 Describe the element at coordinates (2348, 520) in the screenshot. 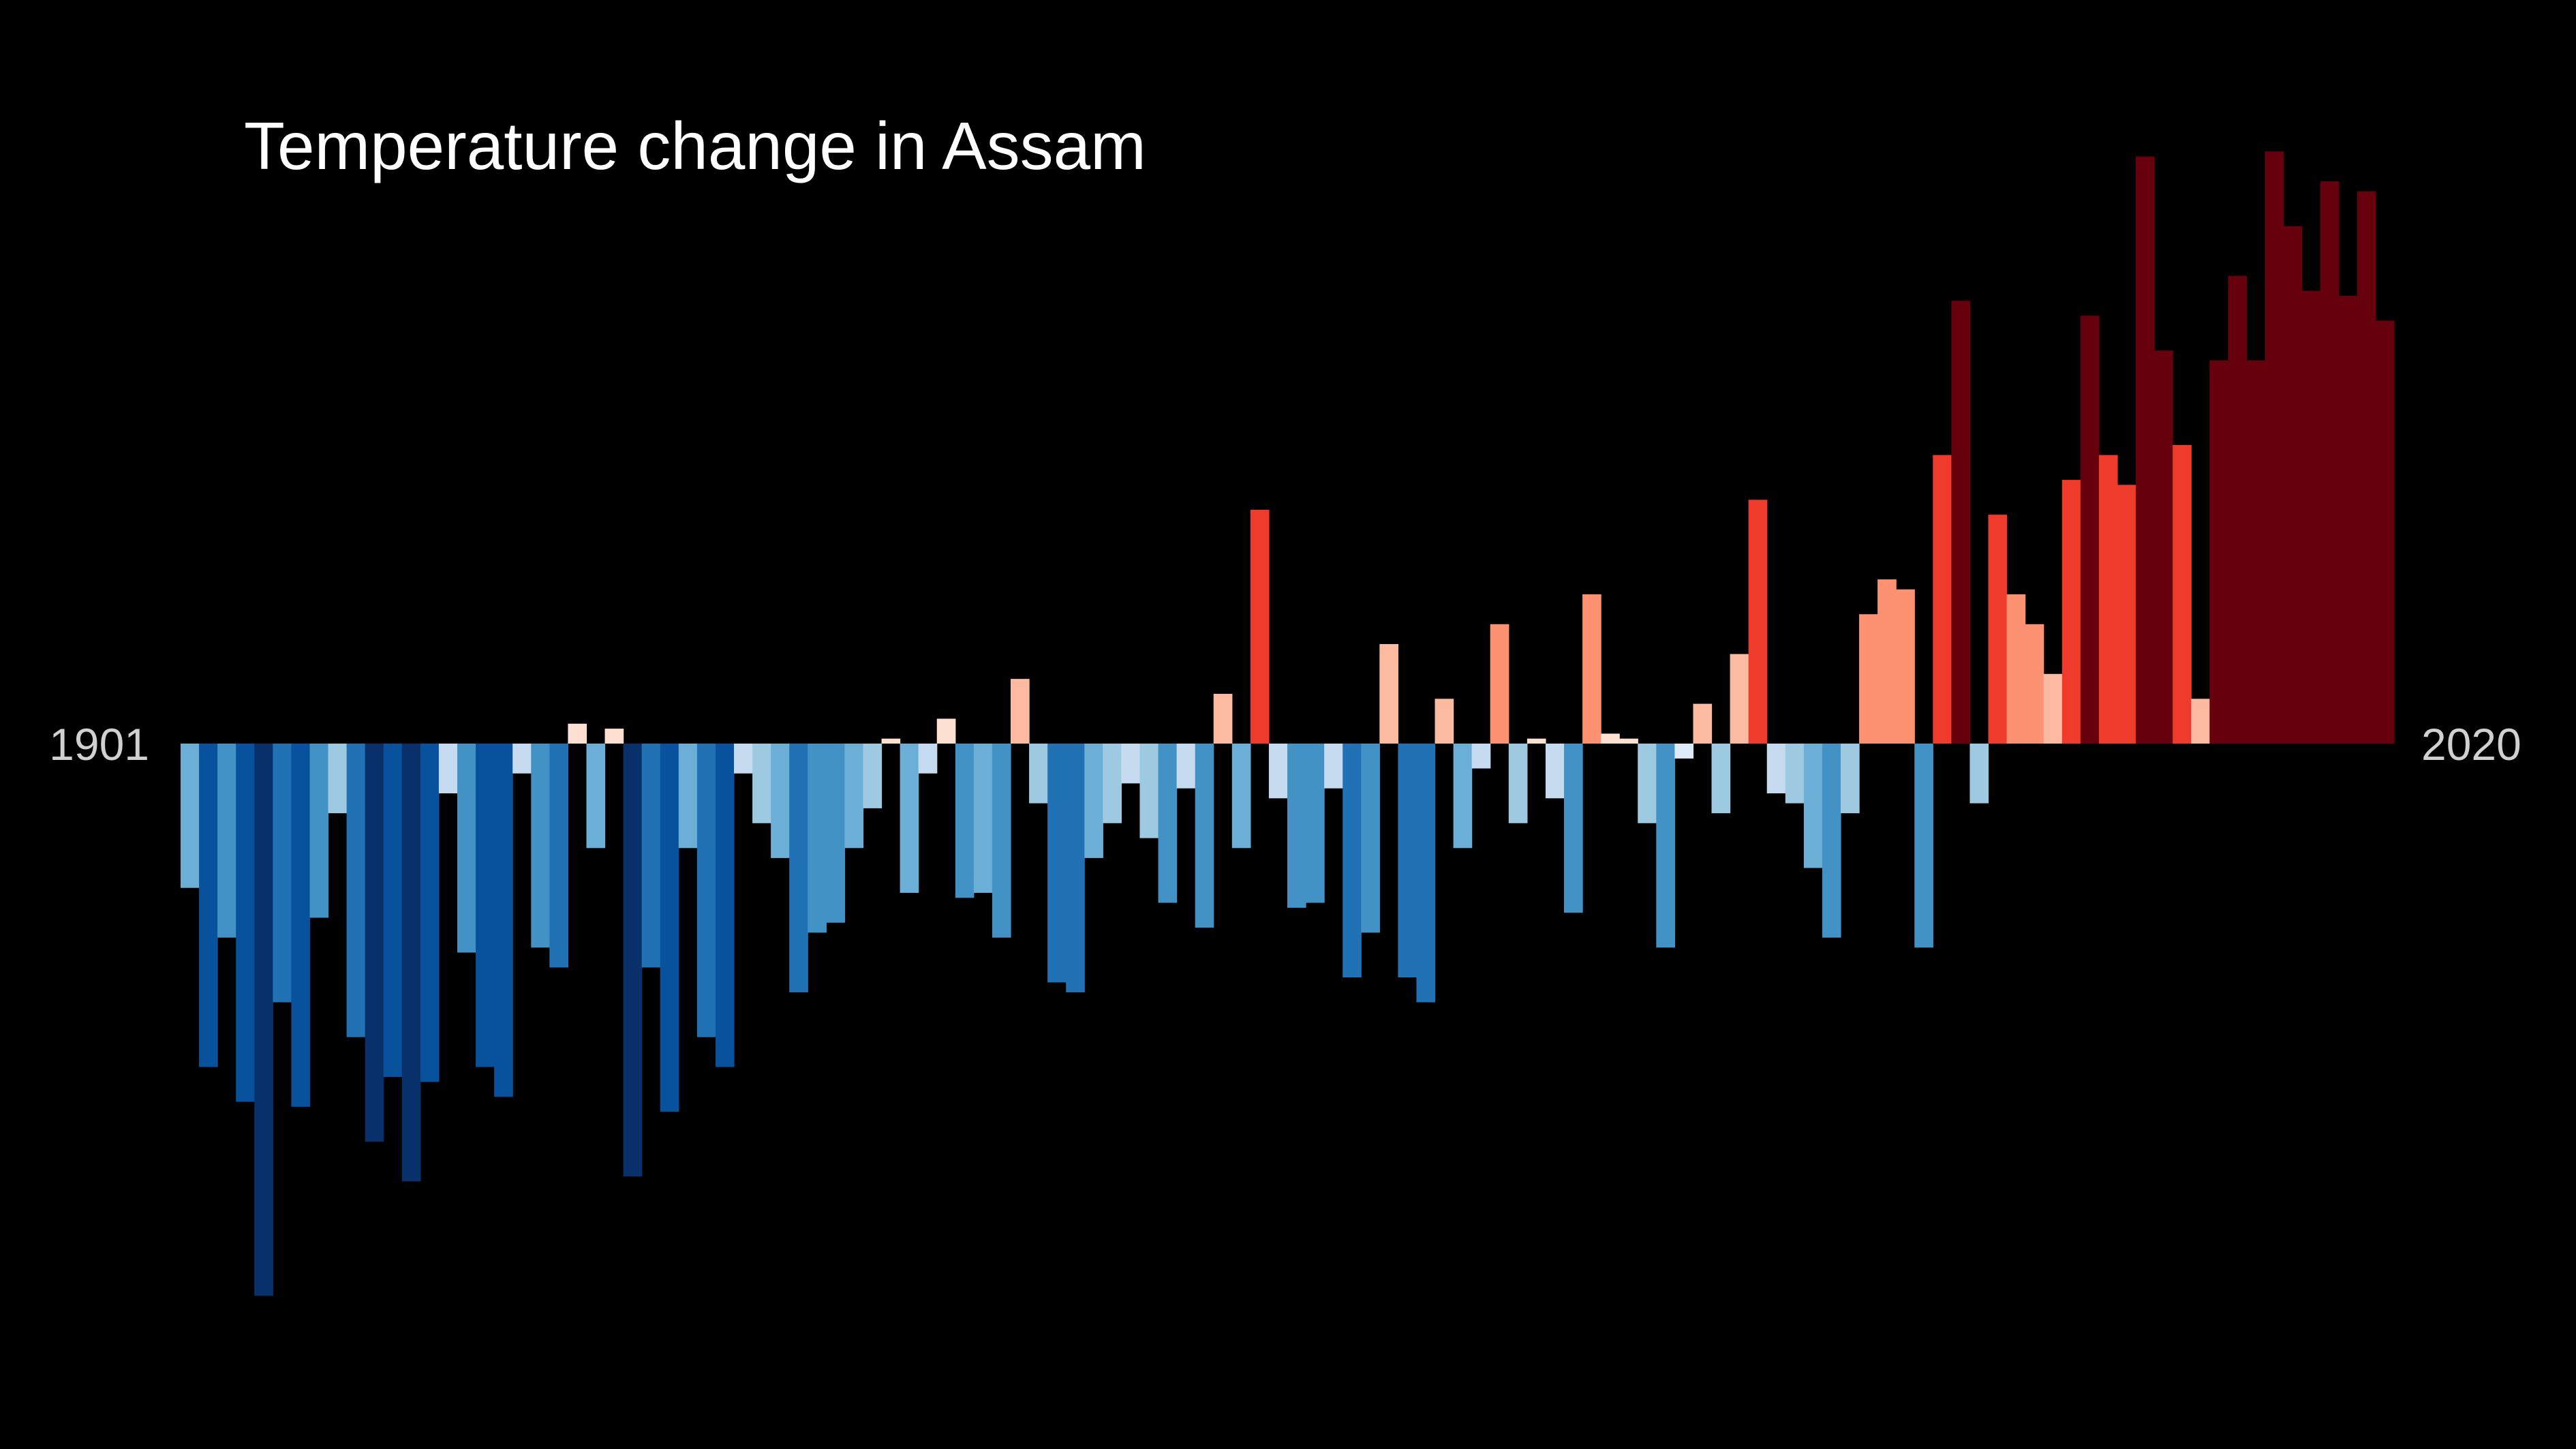

I see `bar-2018` at that location.